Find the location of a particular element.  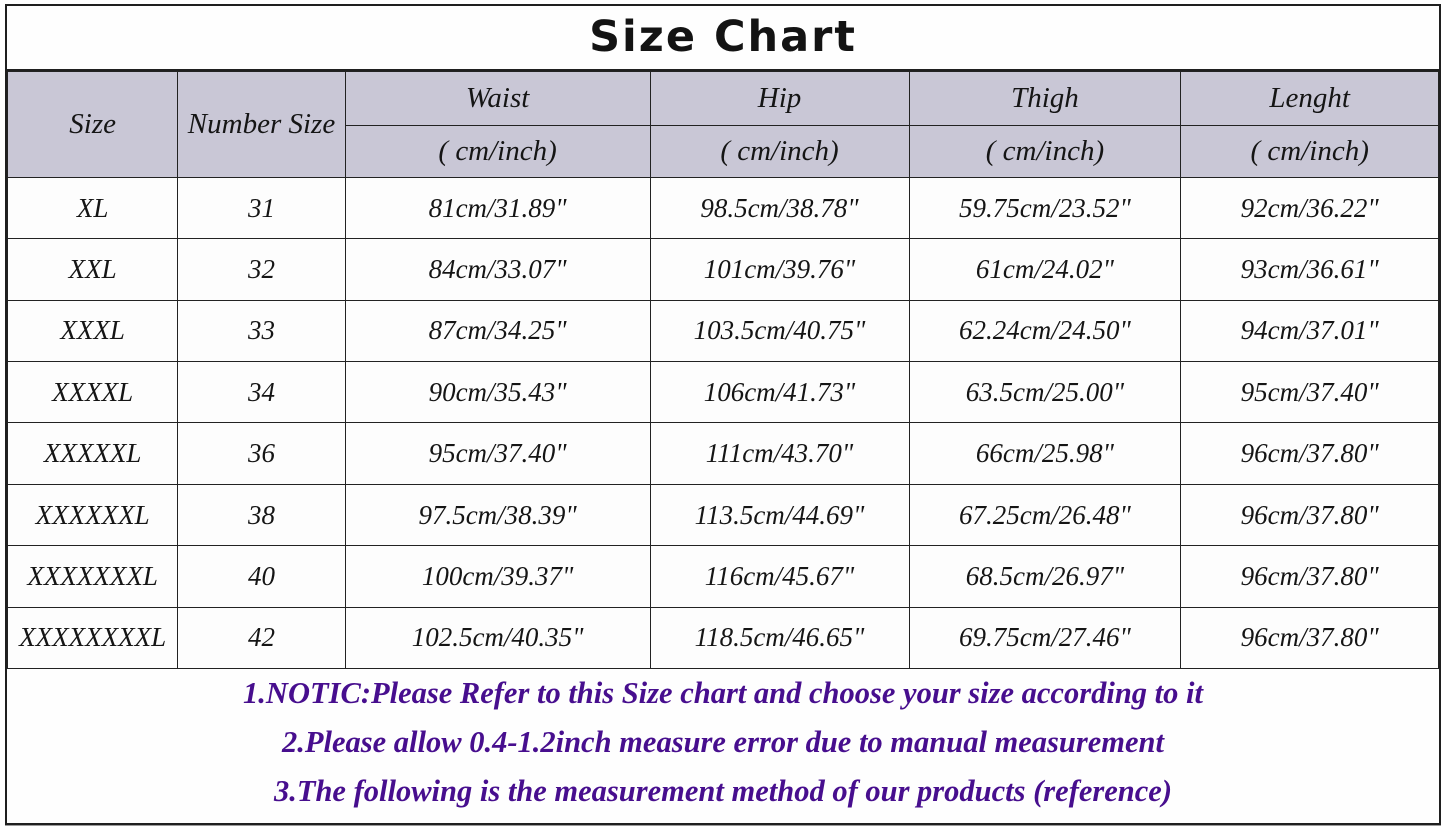

table-cell: 40 is located at coordinates (261, 576).